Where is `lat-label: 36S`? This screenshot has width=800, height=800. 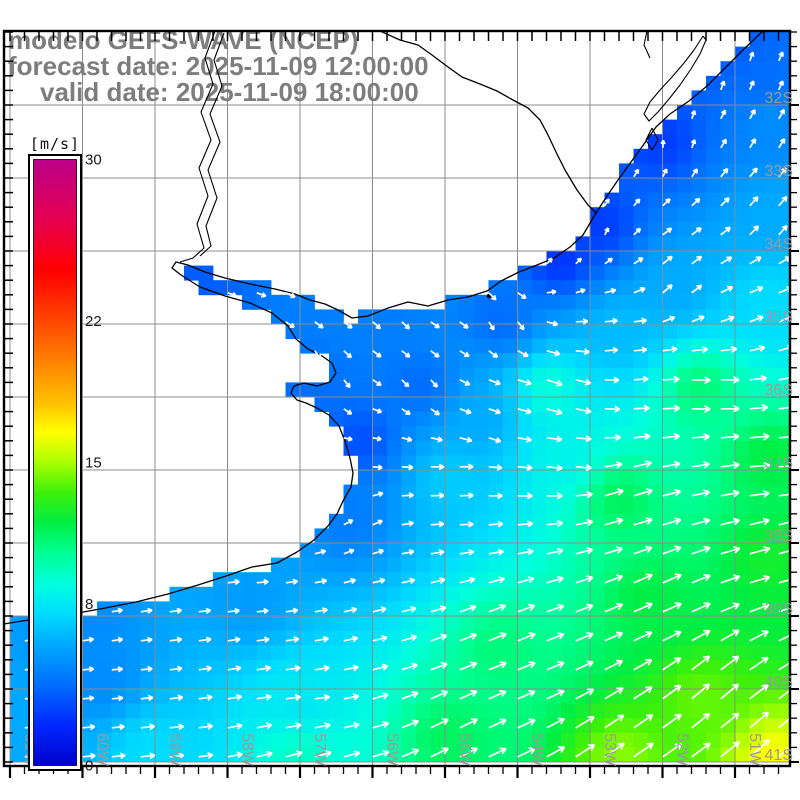 lat-label: 36S is located at coordinates (779, 390).